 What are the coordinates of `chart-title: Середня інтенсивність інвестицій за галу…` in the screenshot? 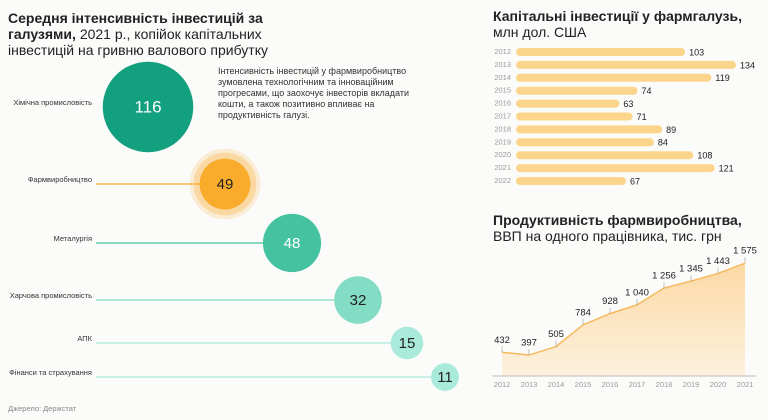 It's located at (135, 26).